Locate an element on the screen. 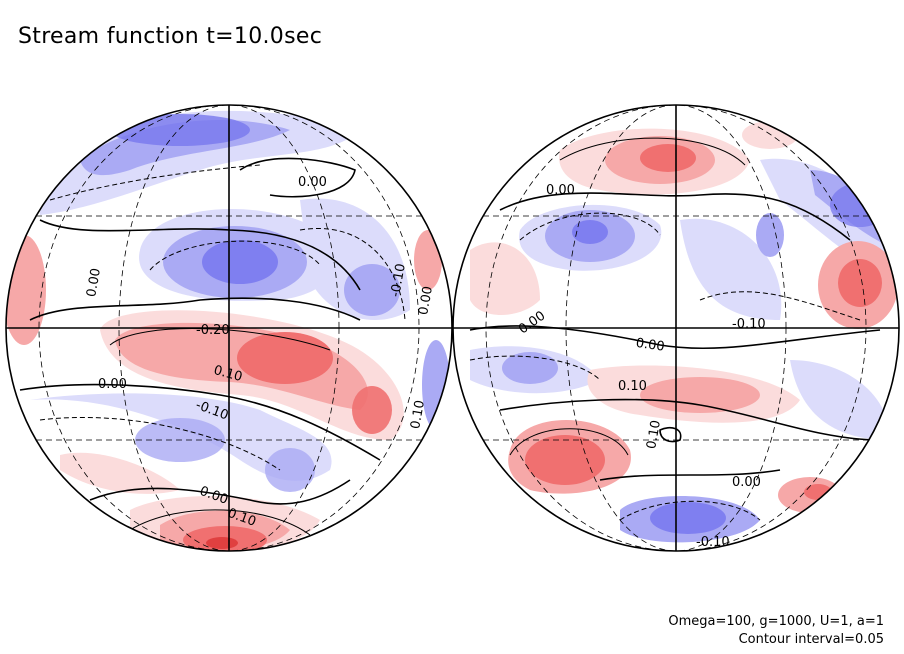  contour-label: -0.20 is located at coordinates (213, 330).